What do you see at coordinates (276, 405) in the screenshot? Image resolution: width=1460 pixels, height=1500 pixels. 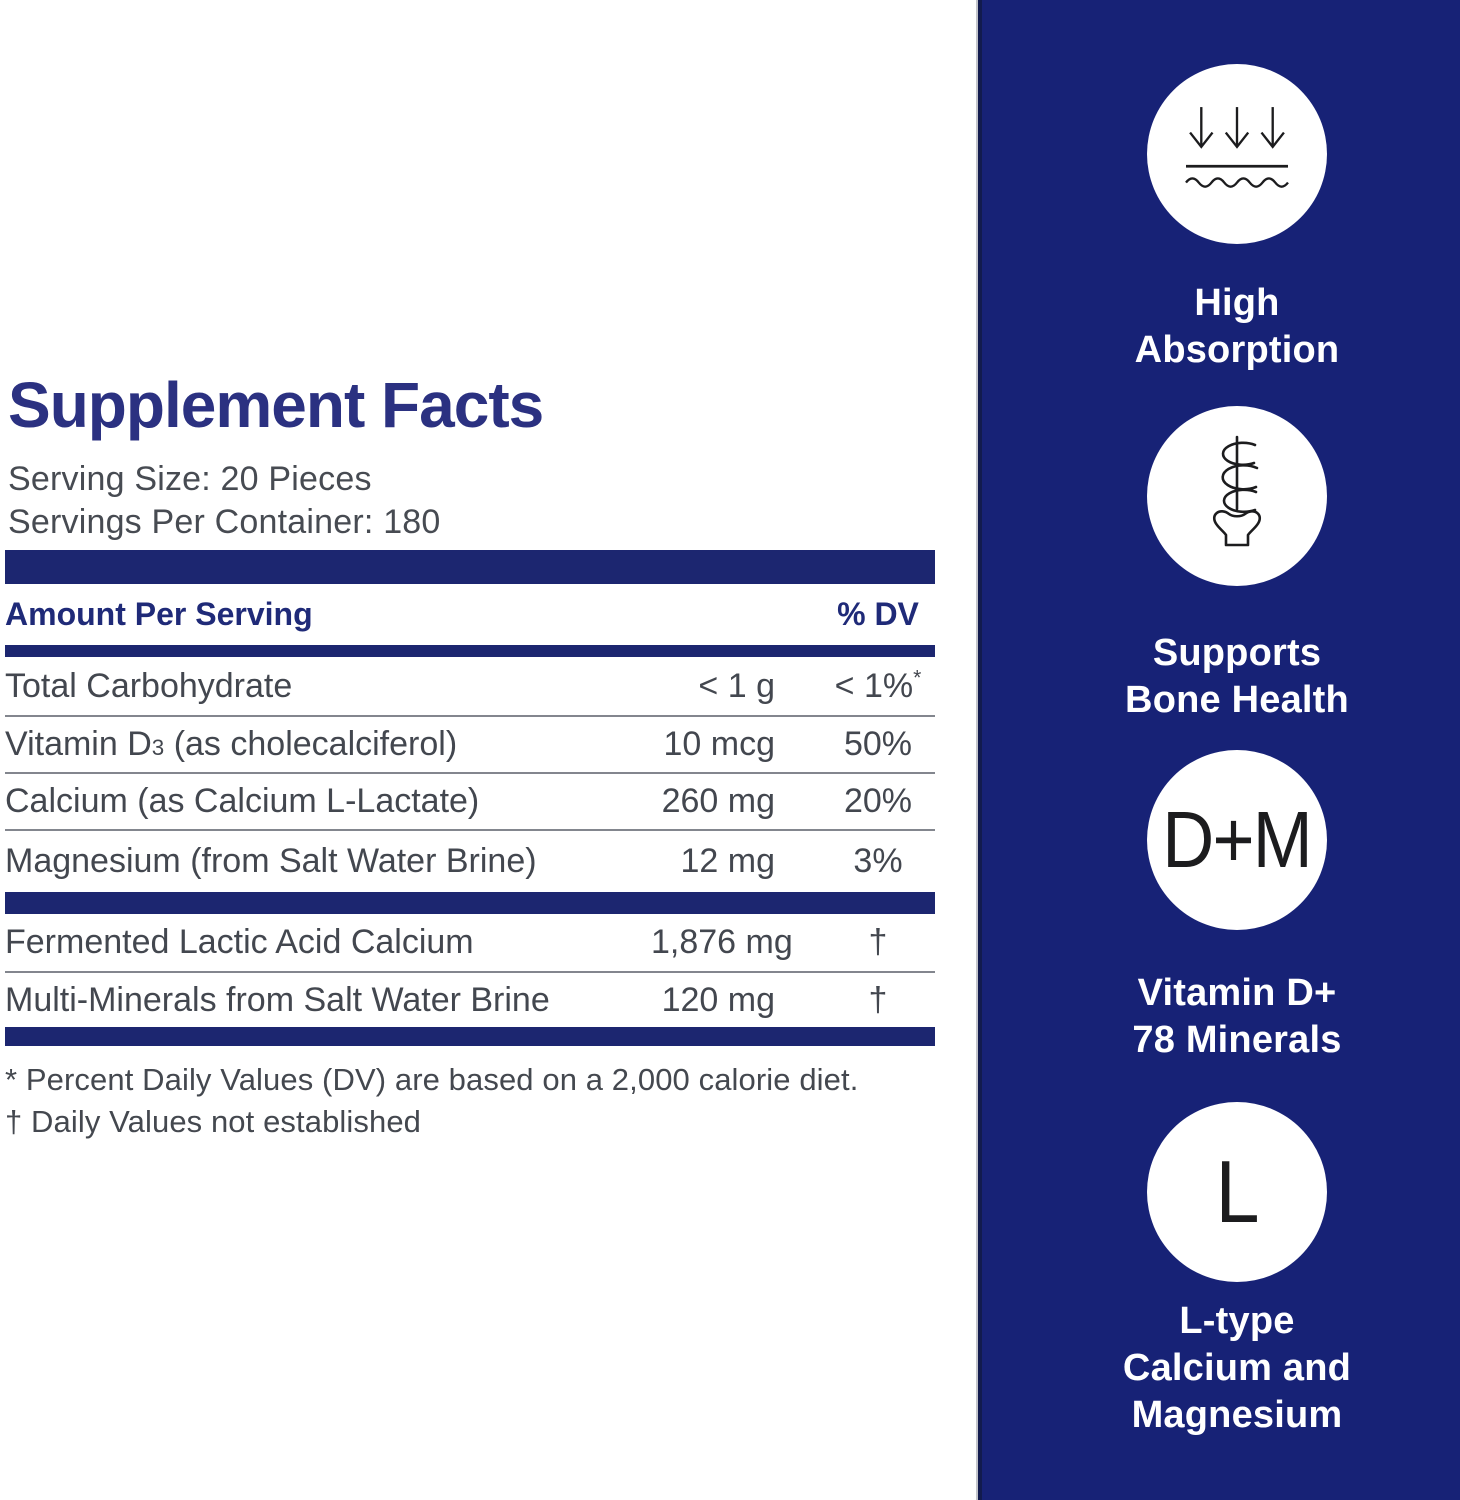 I see `page-title: Supplement Facts` at bounding box center [276, 405].